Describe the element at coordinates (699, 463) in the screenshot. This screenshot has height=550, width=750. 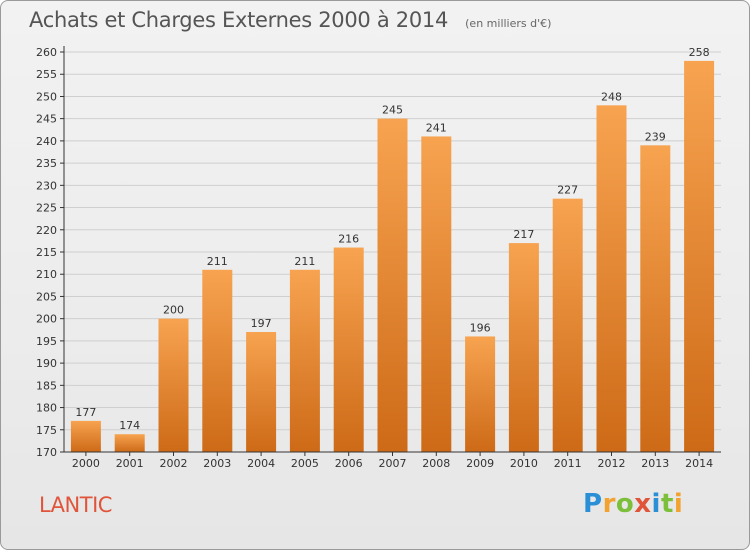
I see `x-tick-label: 2014` at that location.